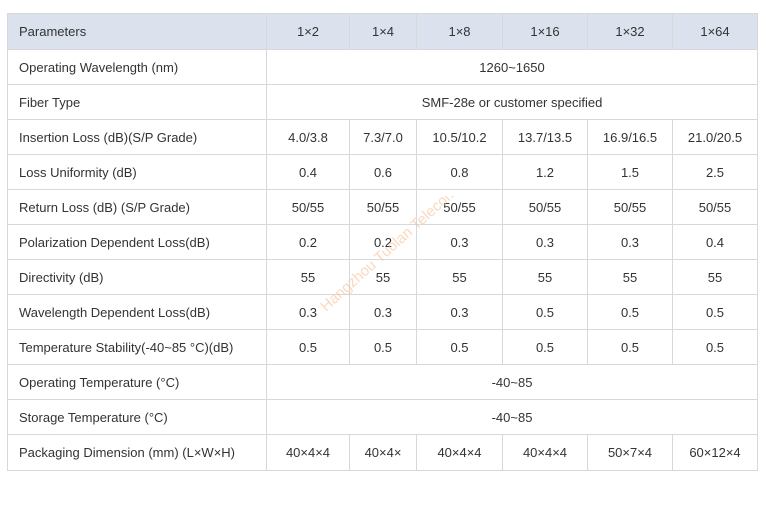 The width and height of the screenshot is (779, 511). What do you see at coordinates (512, 417) in the screenshot?
I see `value-storage-temperature: -40~85` at bounding box center [512, 417].